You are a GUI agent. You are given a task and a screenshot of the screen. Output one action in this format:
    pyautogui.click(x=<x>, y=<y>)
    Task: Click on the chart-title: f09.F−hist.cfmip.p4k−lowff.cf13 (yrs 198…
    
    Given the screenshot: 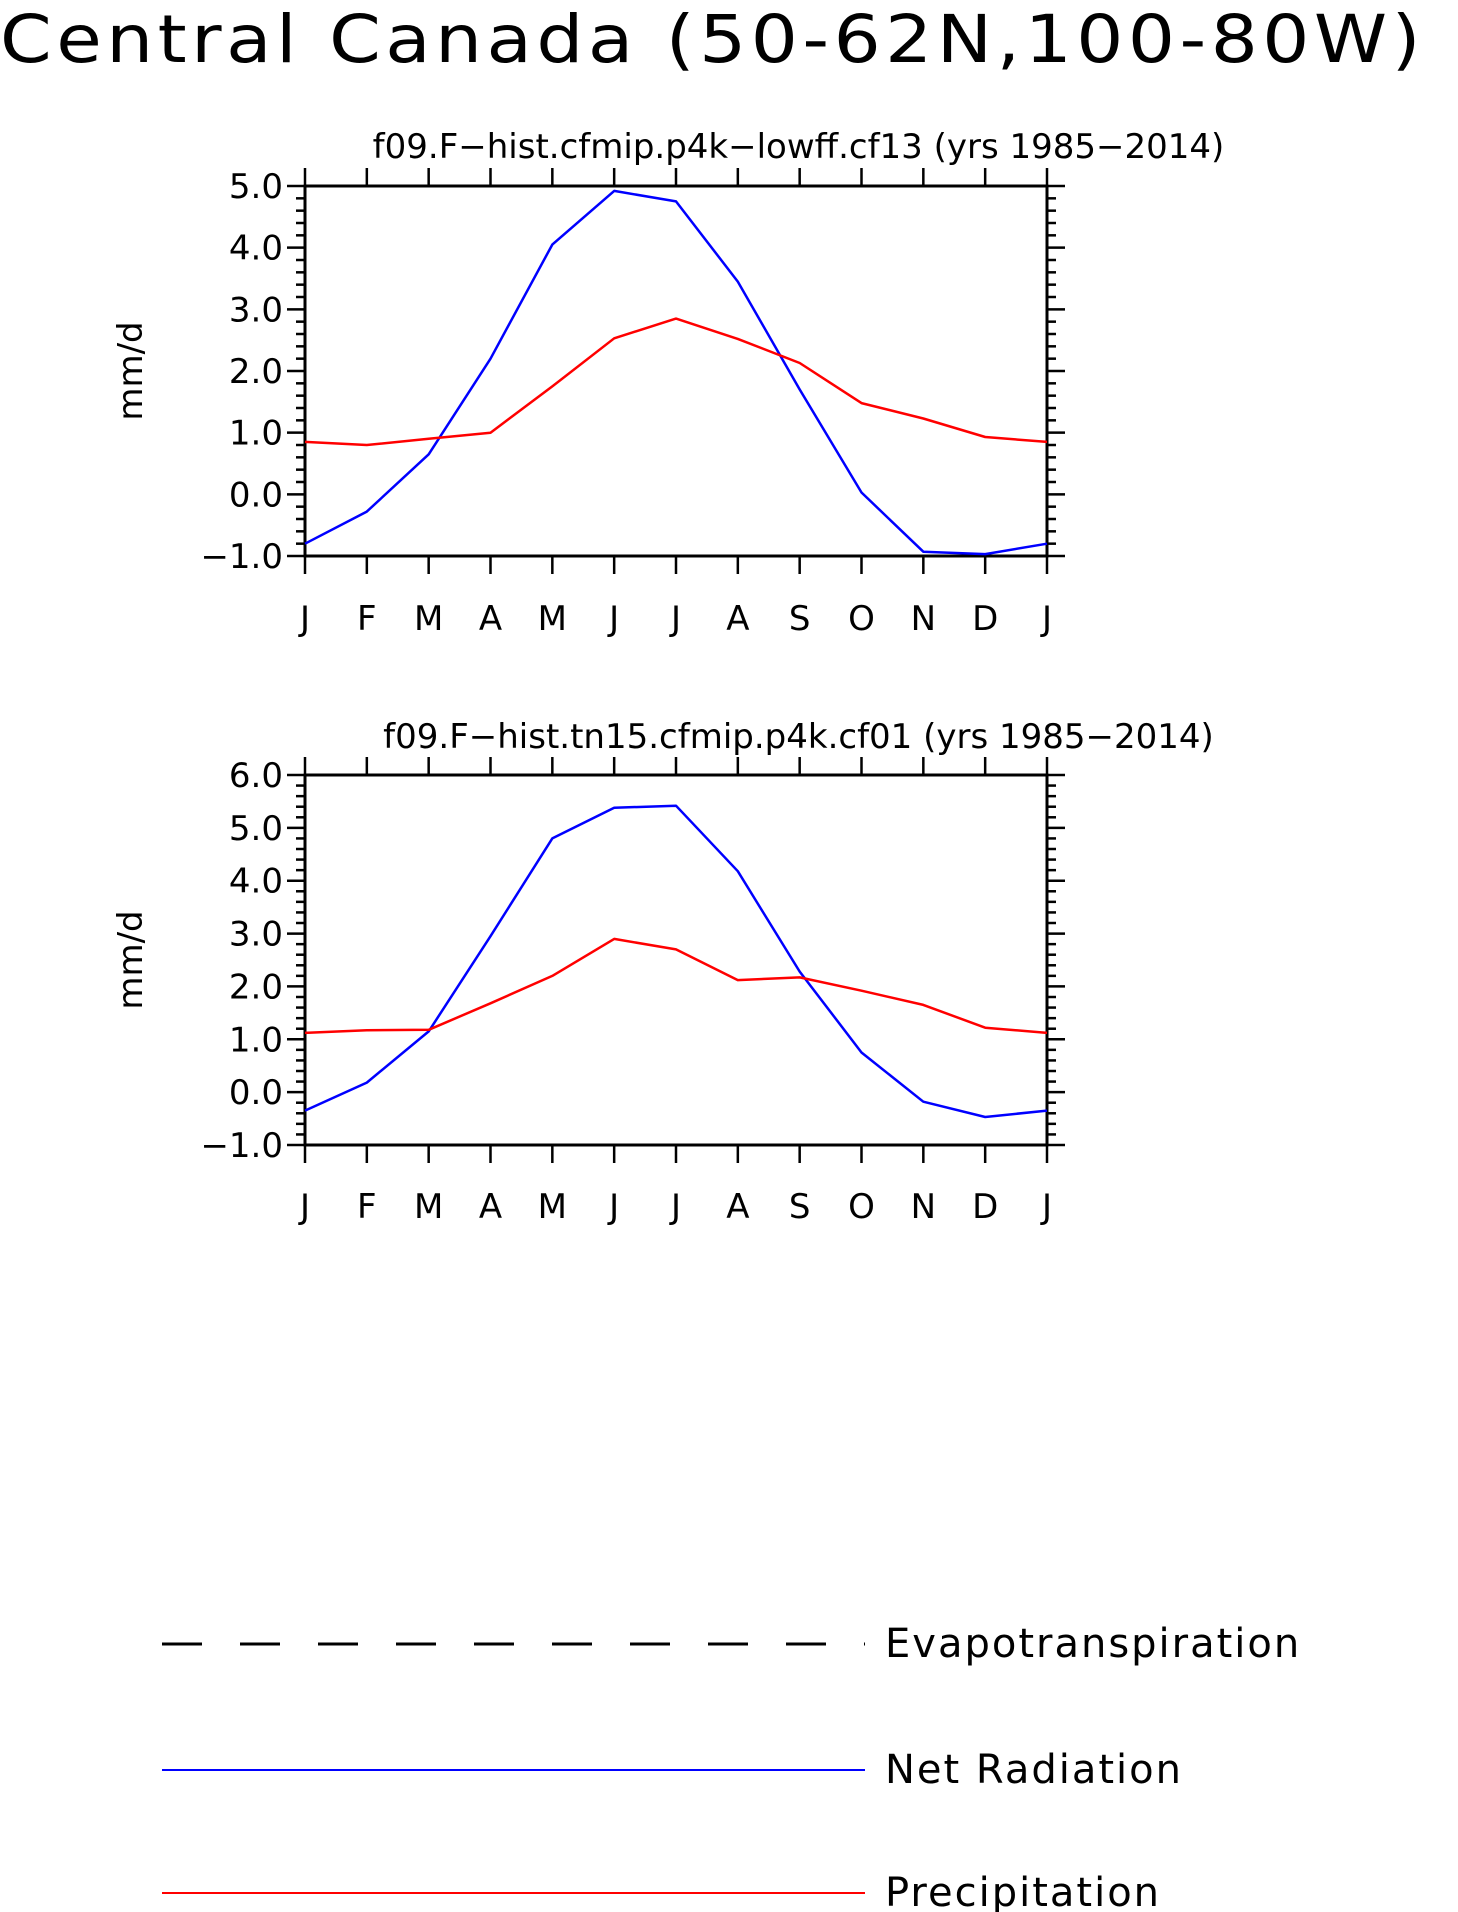 What is the action you would take?
    pyautogui.click(x=799, y=147)
    